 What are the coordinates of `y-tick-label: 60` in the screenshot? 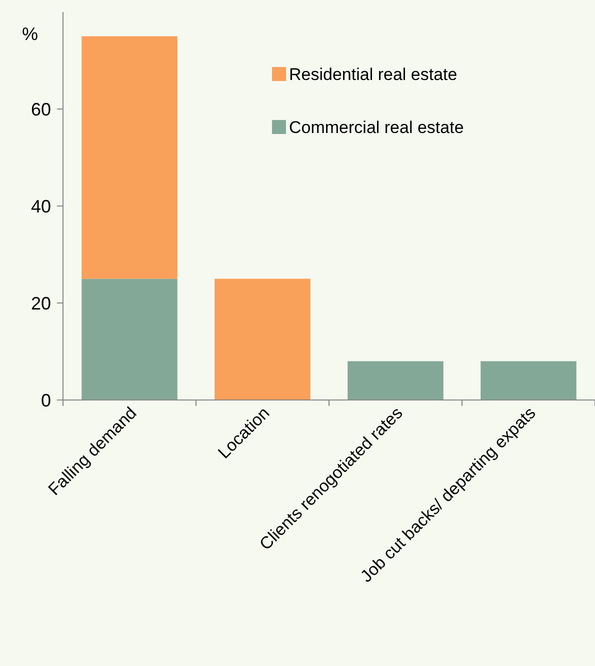 It's located at (40, 109).